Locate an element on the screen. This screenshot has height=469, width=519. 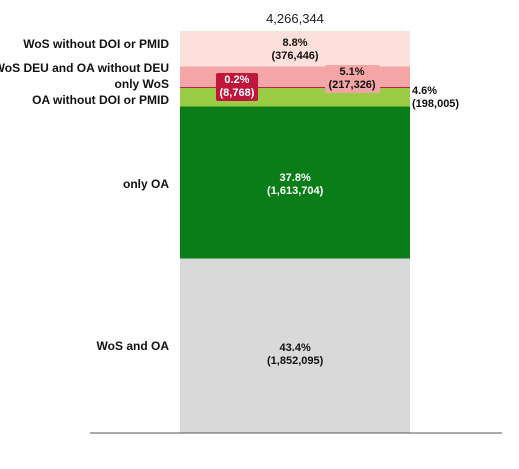
data-label-wos-and-oa: 43.4% (1,852,095) is located at coordinates (295, 355).